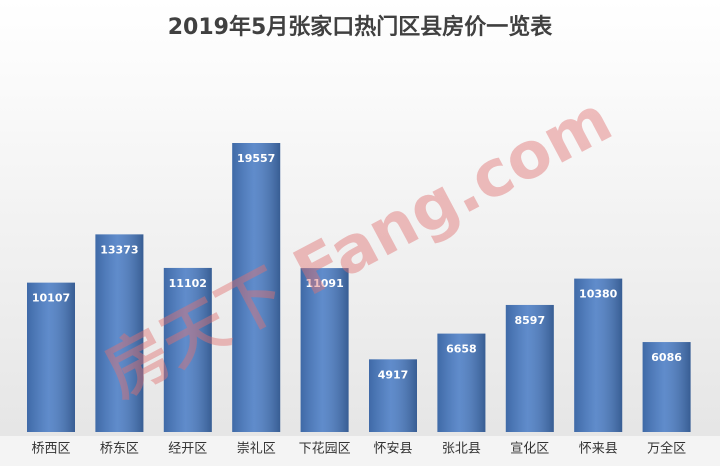 This screenshot has height=466, width=720. Describe the element at coordinates (187, 449) in the screenshot. I see `x-tick-label: 经开区` at that location.